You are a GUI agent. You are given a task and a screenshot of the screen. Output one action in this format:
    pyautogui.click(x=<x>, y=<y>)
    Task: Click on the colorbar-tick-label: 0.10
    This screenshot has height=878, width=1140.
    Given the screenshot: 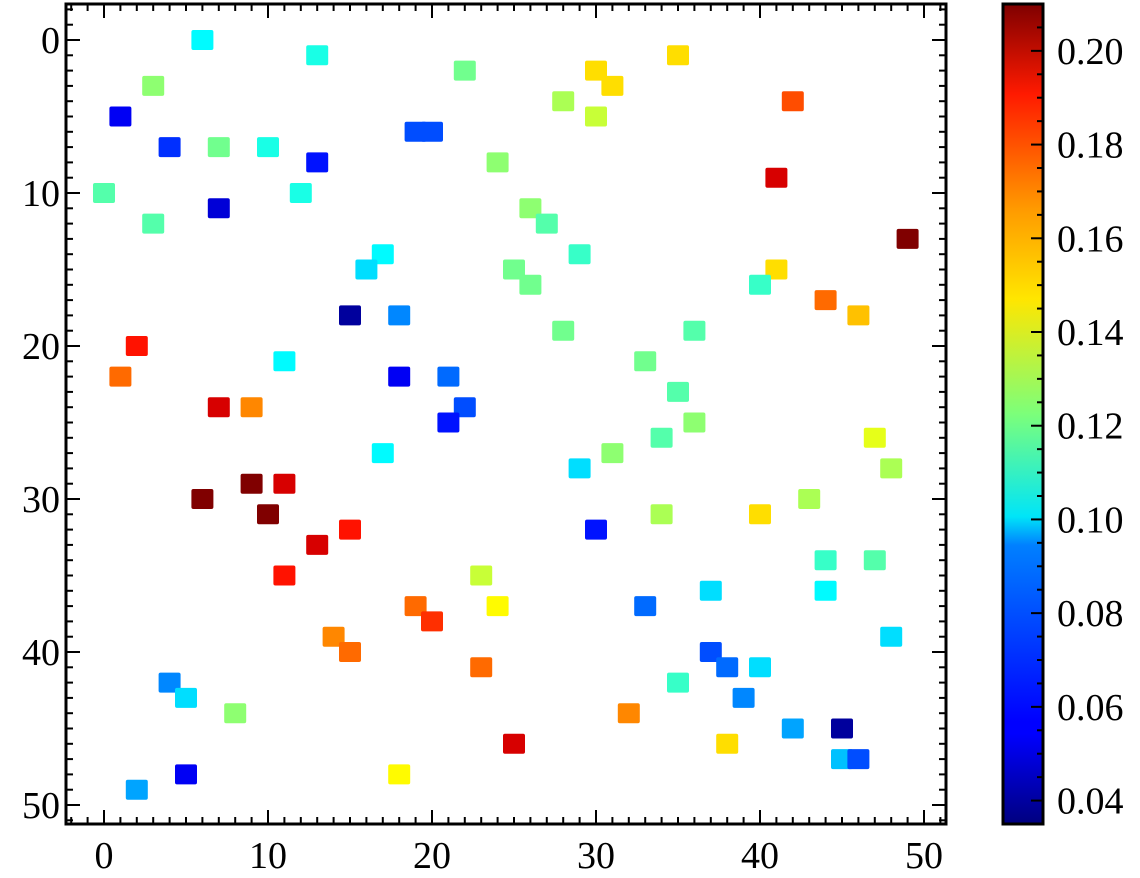 What is the action you would take?
    pyautogui.click(x=1090, y=520)
    